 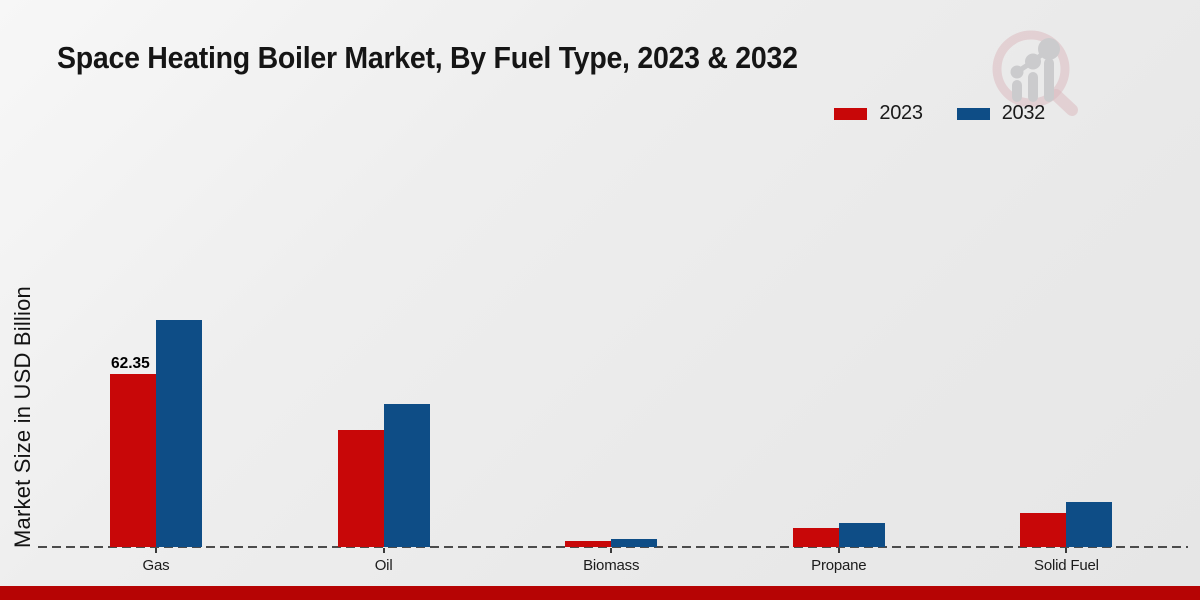 What do you see at coordinates (1066, 550) in the screenshot?
I see `x-axis-tick-solid-fuel` at bounding box center [1066, 550].